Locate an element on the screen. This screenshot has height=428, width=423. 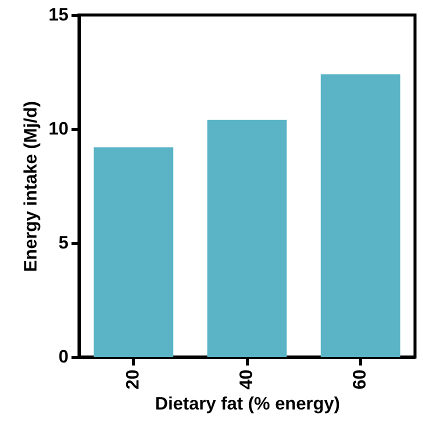
y-axis-title: Energy intake (Mj/d) is located at coordinates (30, 186).